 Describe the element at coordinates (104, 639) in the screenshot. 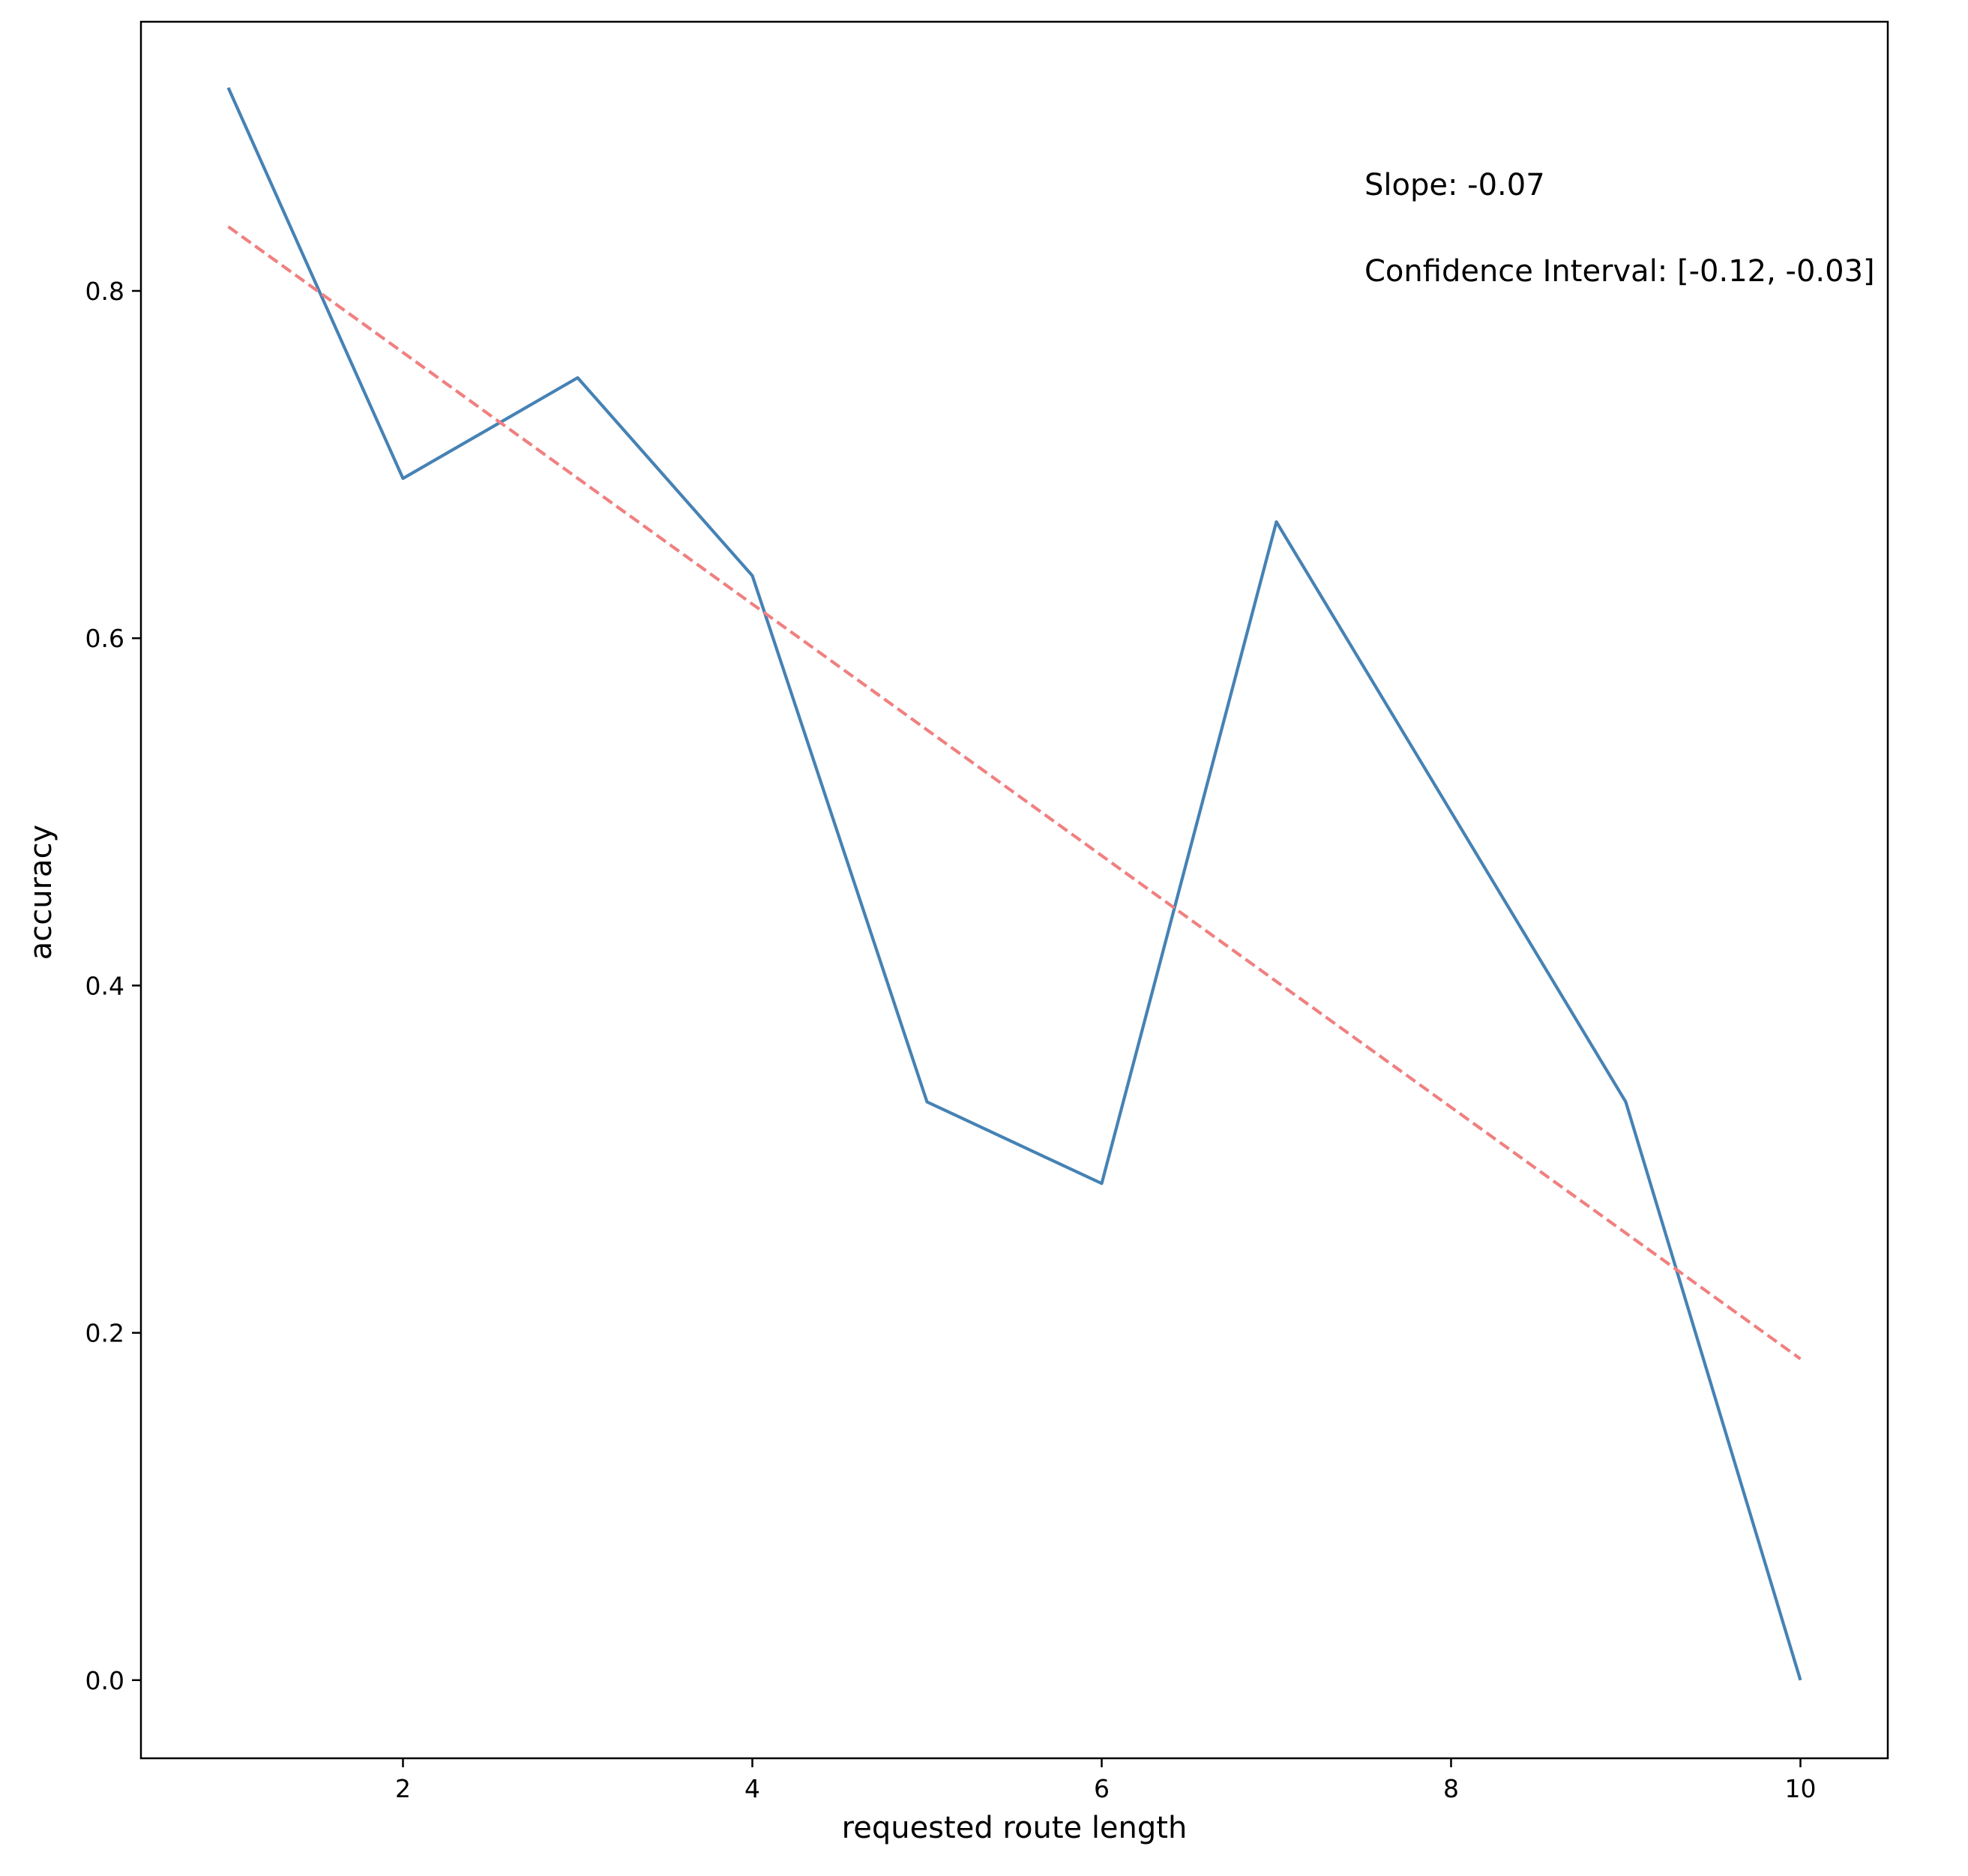

I see `y-tick-label-3: 0.6` at that location.